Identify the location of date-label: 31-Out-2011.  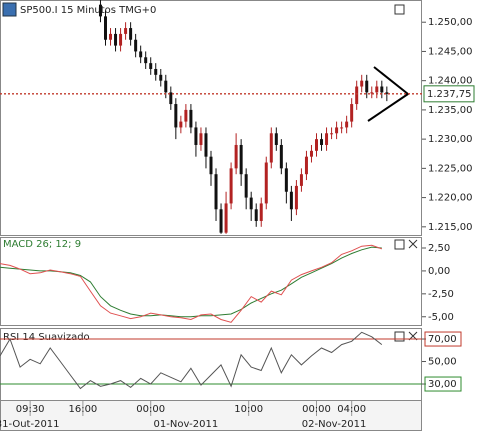
(30, 424).